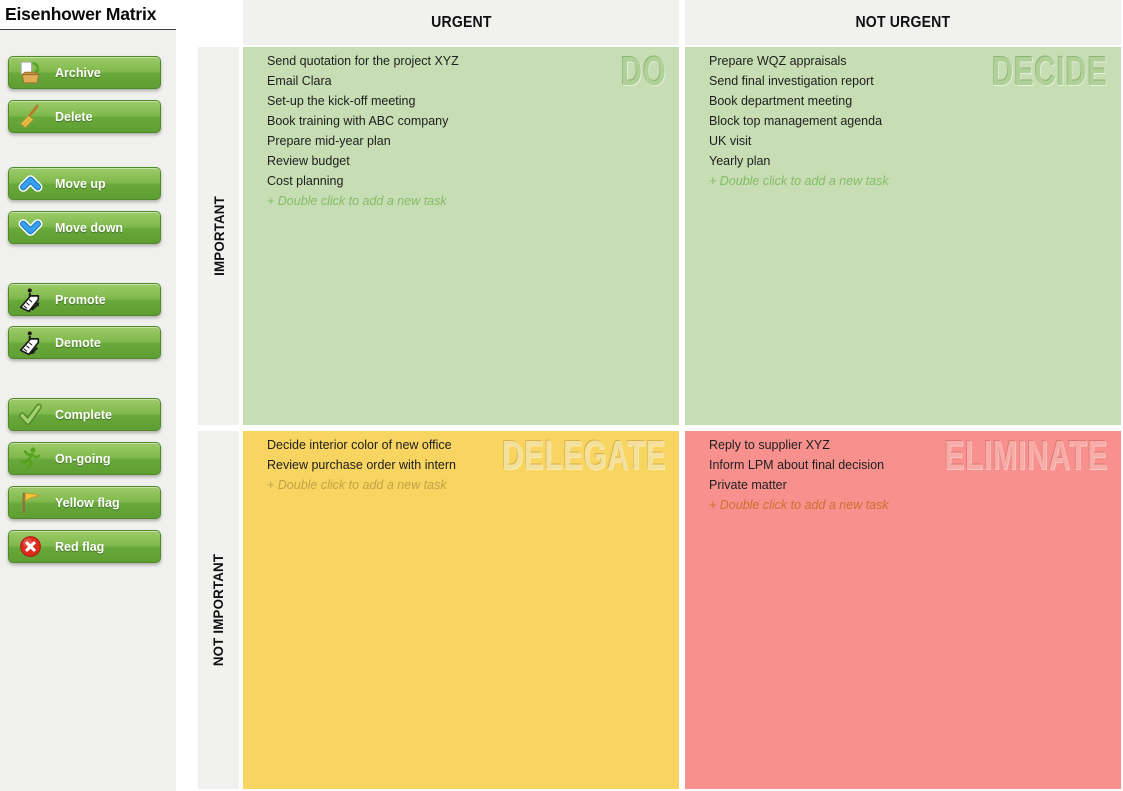  I want to click on row-header-important: IMPORTANT, so click(218, 236).